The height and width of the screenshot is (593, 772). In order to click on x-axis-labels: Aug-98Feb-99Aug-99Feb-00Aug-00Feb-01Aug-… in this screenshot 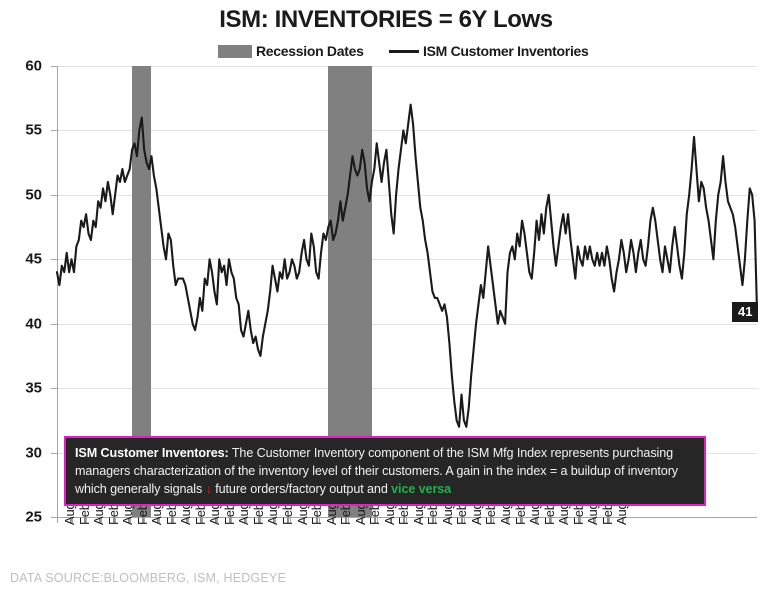, I will do `click(386, 527)`.